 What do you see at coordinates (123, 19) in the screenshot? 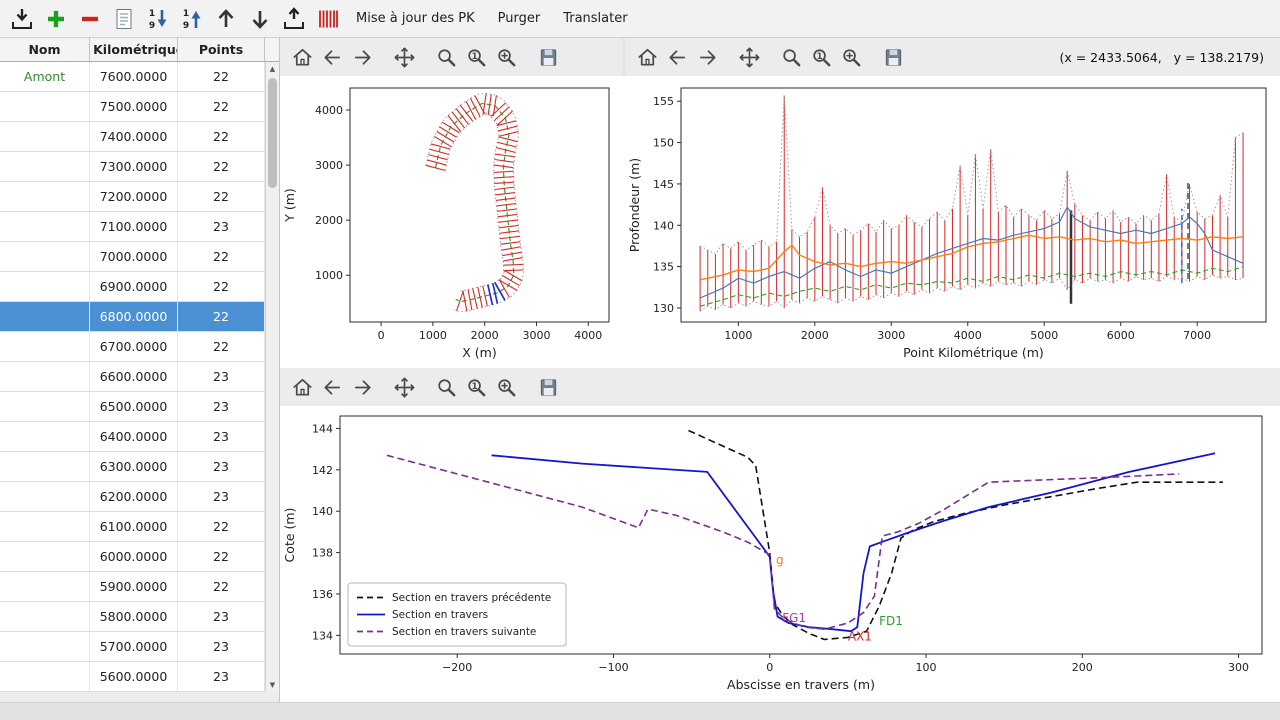
I see `edit-button` at bounding box center [123, 19].